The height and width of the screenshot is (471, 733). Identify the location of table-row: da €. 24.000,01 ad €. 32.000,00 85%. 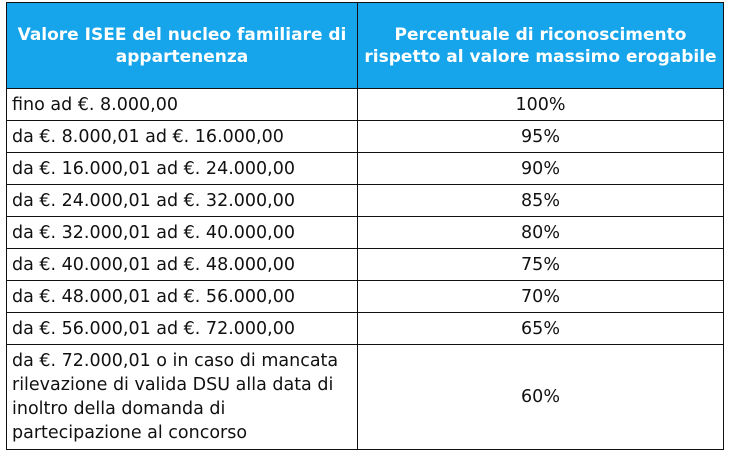
(365, 200).